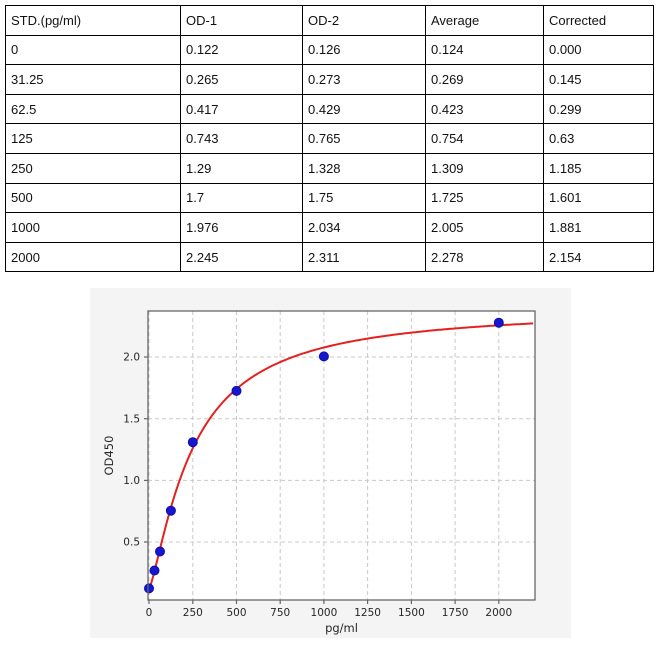  What do you see at coordinates (364, 79) in the screenshot?
I see `table-cell: 0.273` at bounding box center [364, 79].